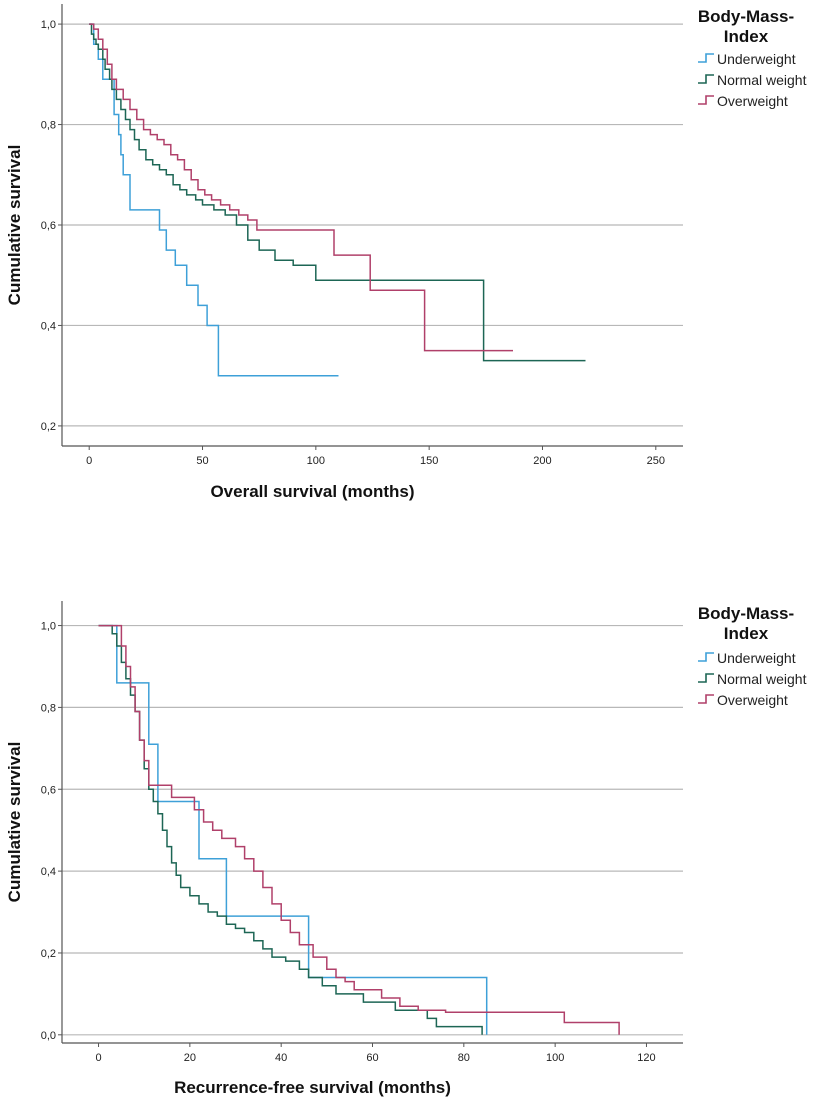 The image size is (829, 1100). I want to click on x-axis-title: Recurrence-free survival (months), so click(312, 1087).